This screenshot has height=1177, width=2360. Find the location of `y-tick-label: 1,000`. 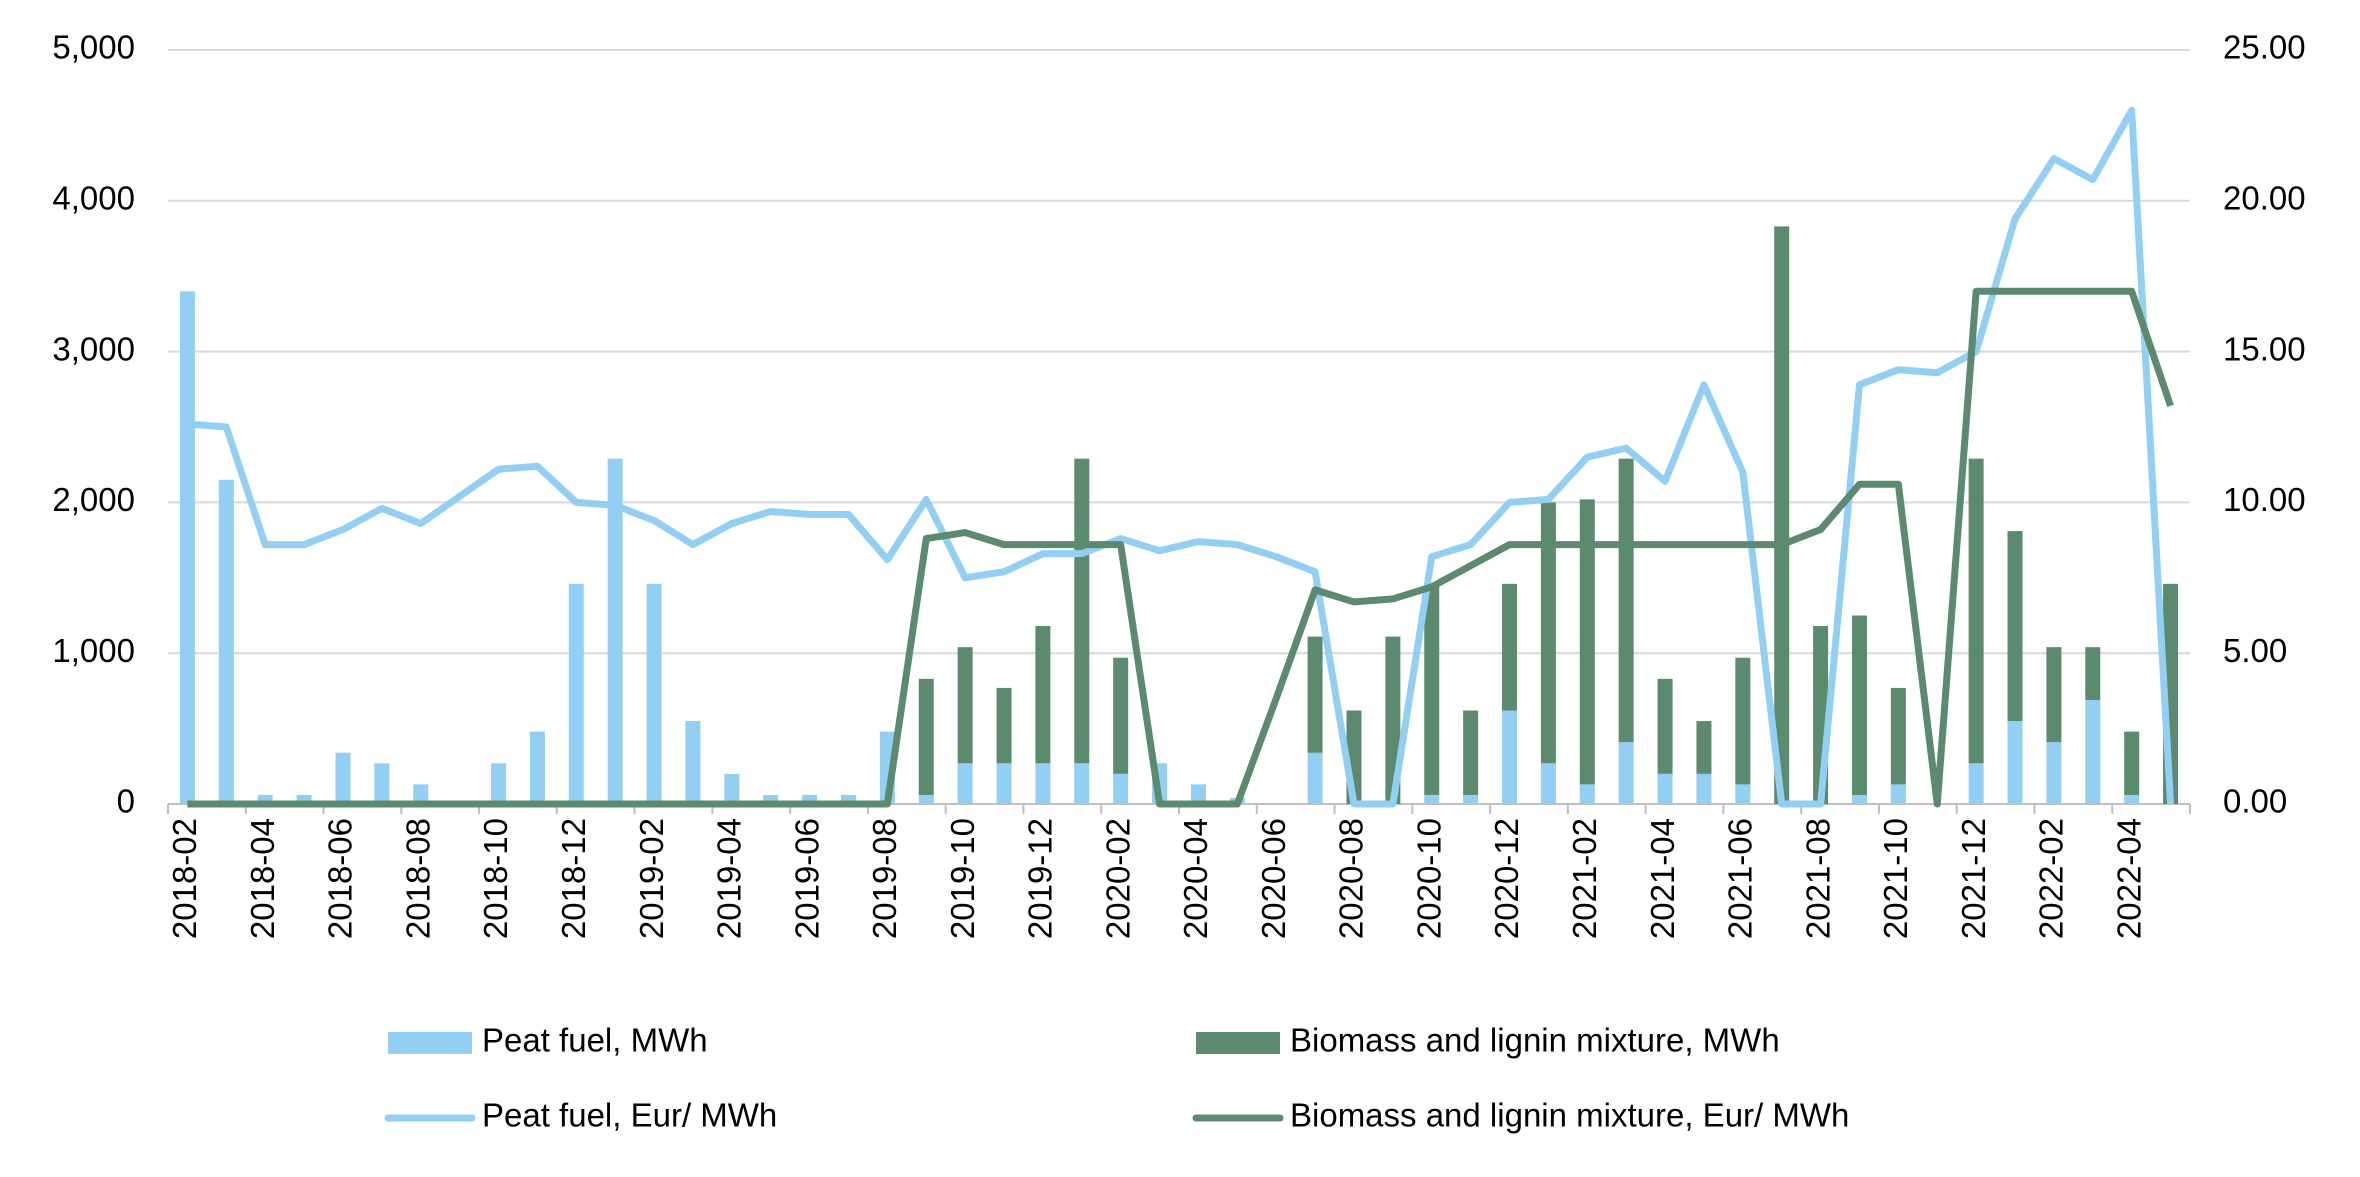

y-tick-label: 1,000 is located at coordinates (93, 650).